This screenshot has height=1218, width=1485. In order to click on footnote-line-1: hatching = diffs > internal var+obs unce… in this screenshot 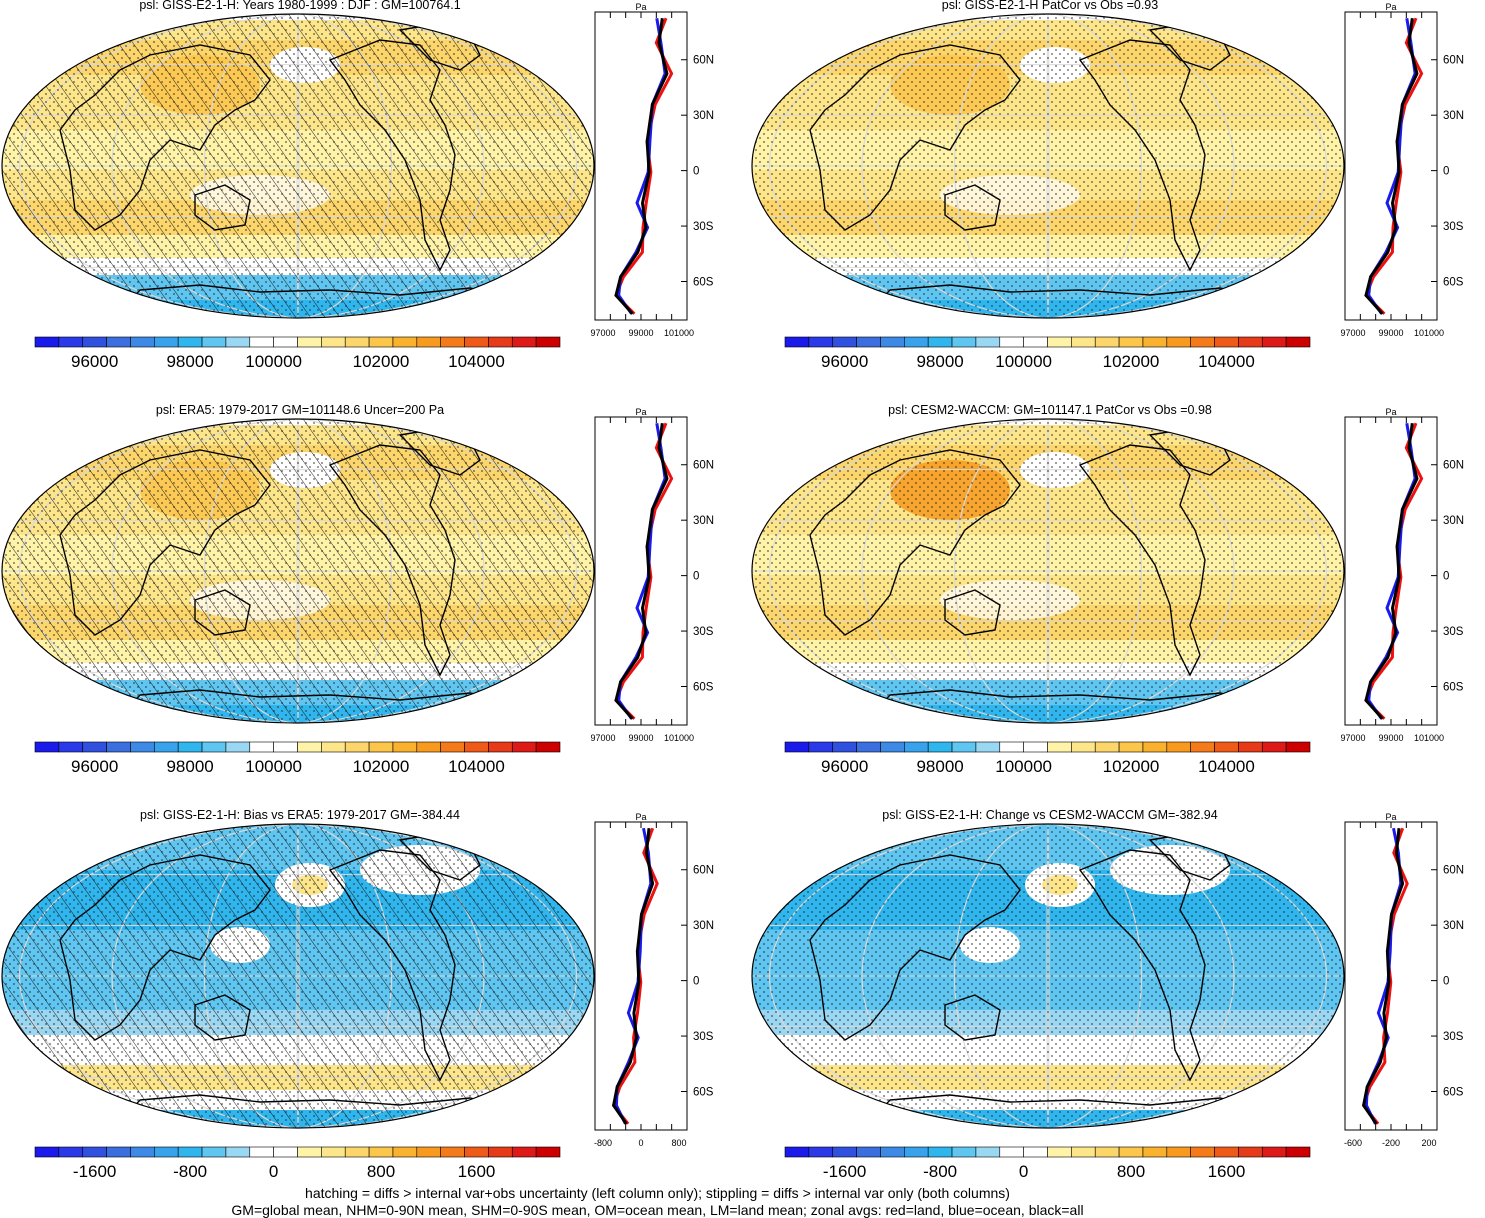, I will do `click(657, 1193)`.